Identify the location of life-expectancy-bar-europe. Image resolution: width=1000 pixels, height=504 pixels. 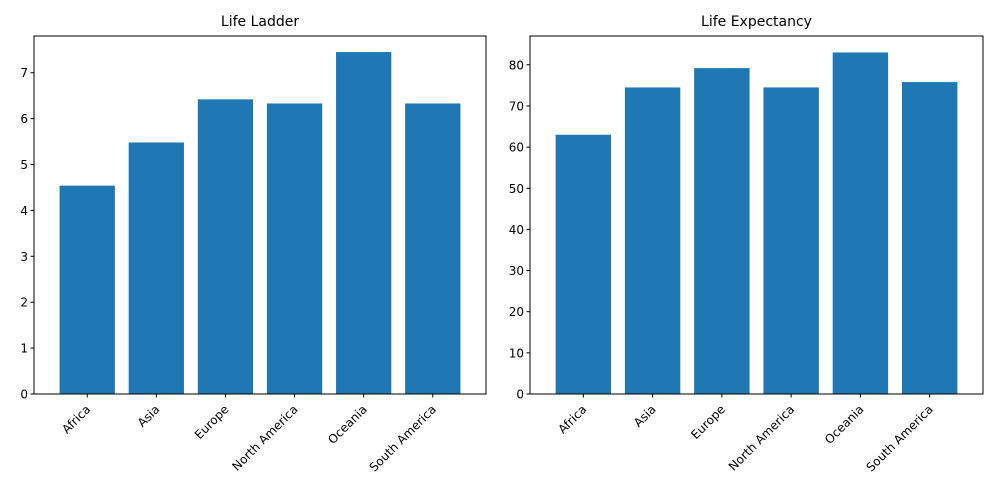
(722, 231).